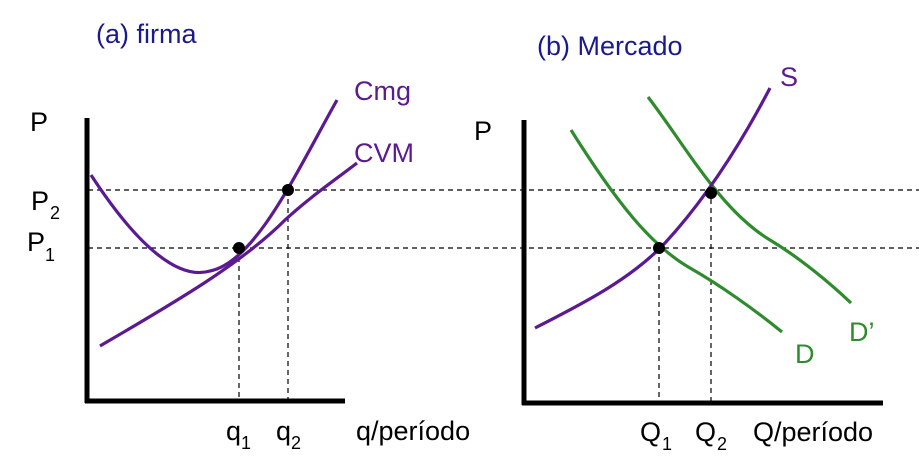 The height and width of the screenshot is (473, 919). I want to click on panel-a-x-label: q/período, so click(413, 431).